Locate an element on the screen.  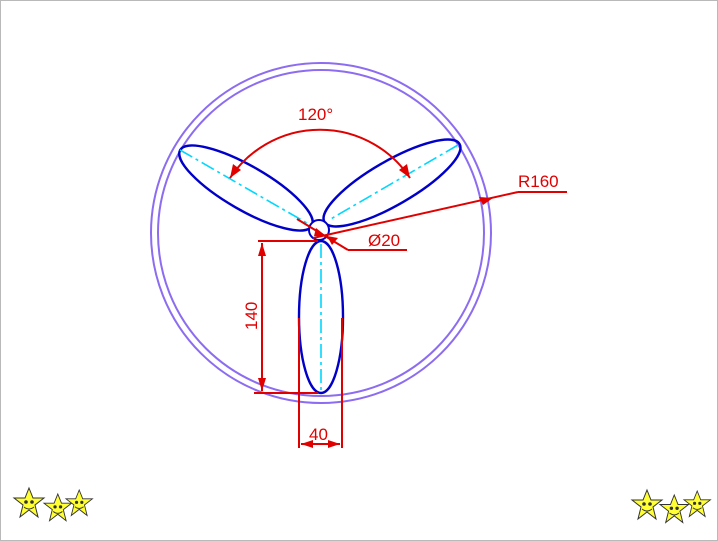
hub-diameter-label: Ø20 is located at coordinates (384, 240).